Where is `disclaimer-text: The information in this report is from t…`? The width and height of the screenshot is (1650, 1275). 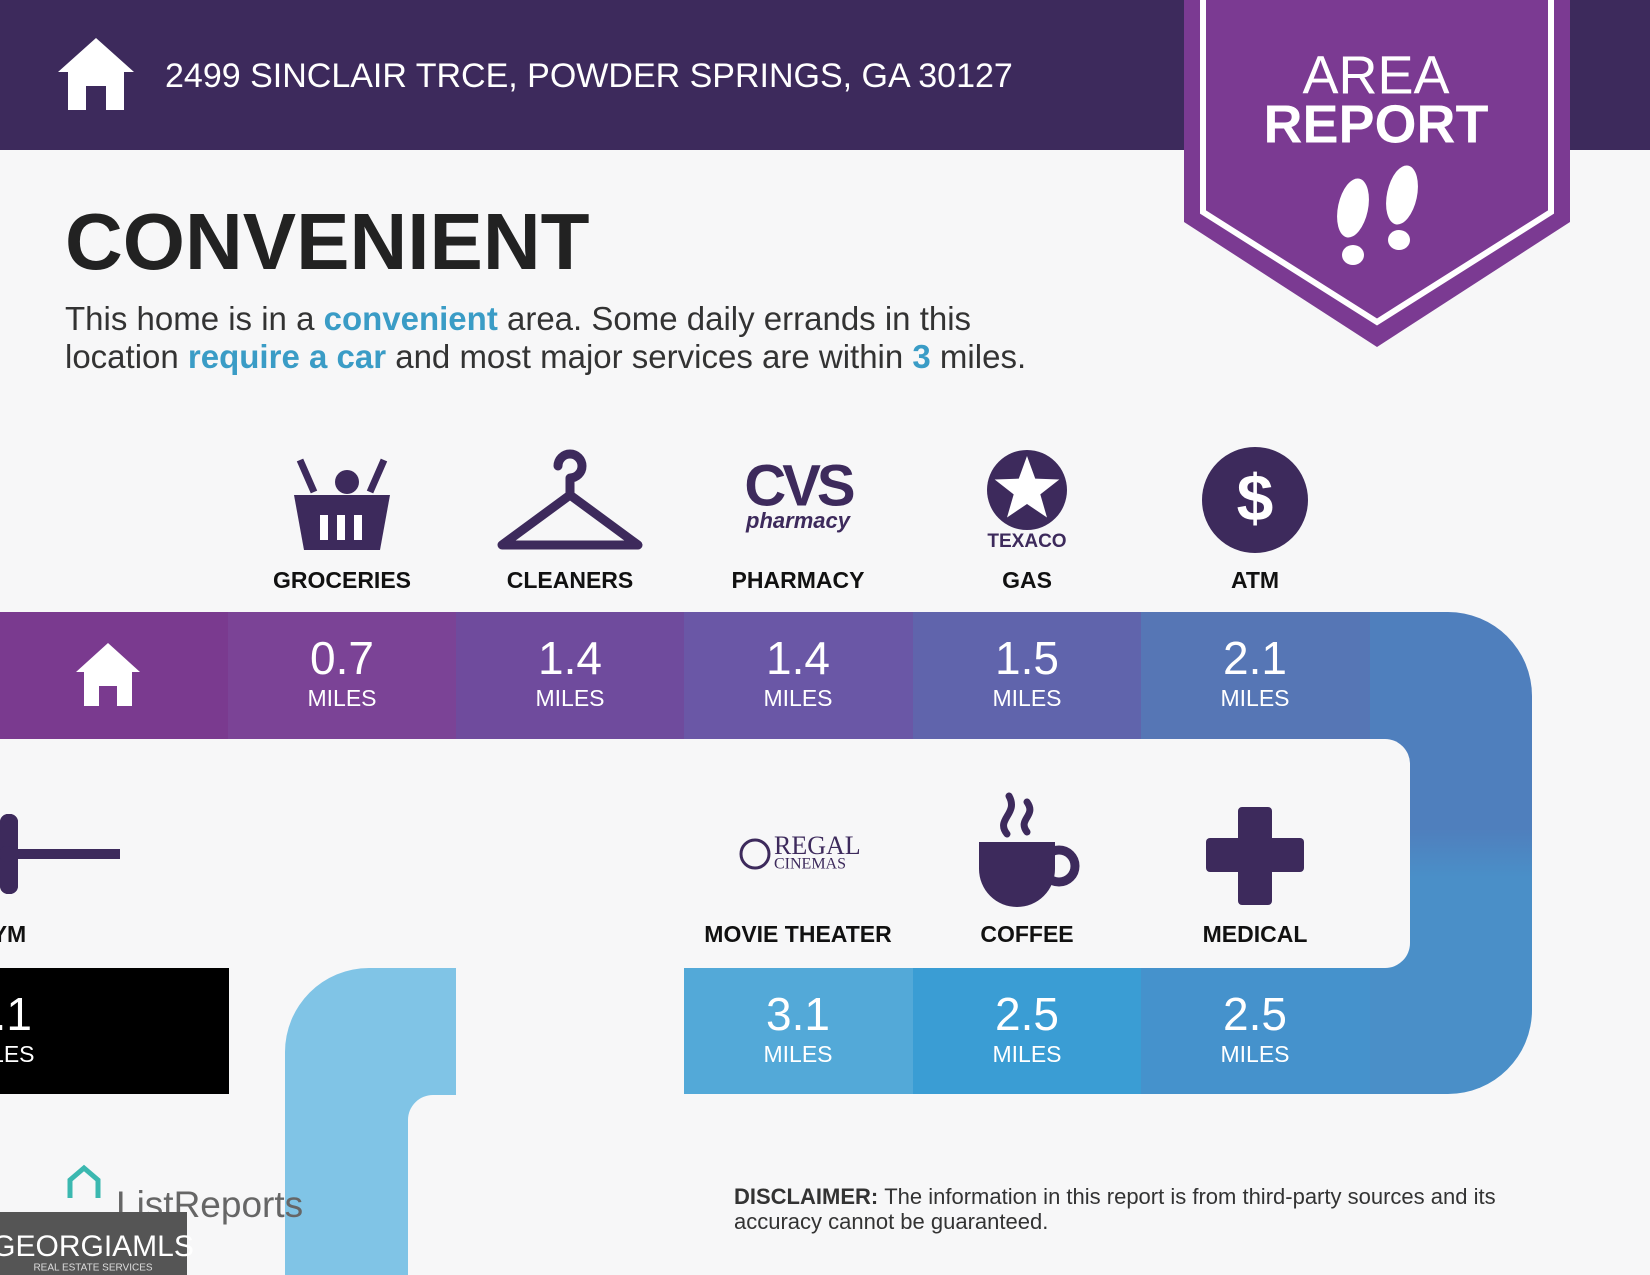
disclaimer-text: The information in this report is from t… is located at coordinates (1189, 1196).